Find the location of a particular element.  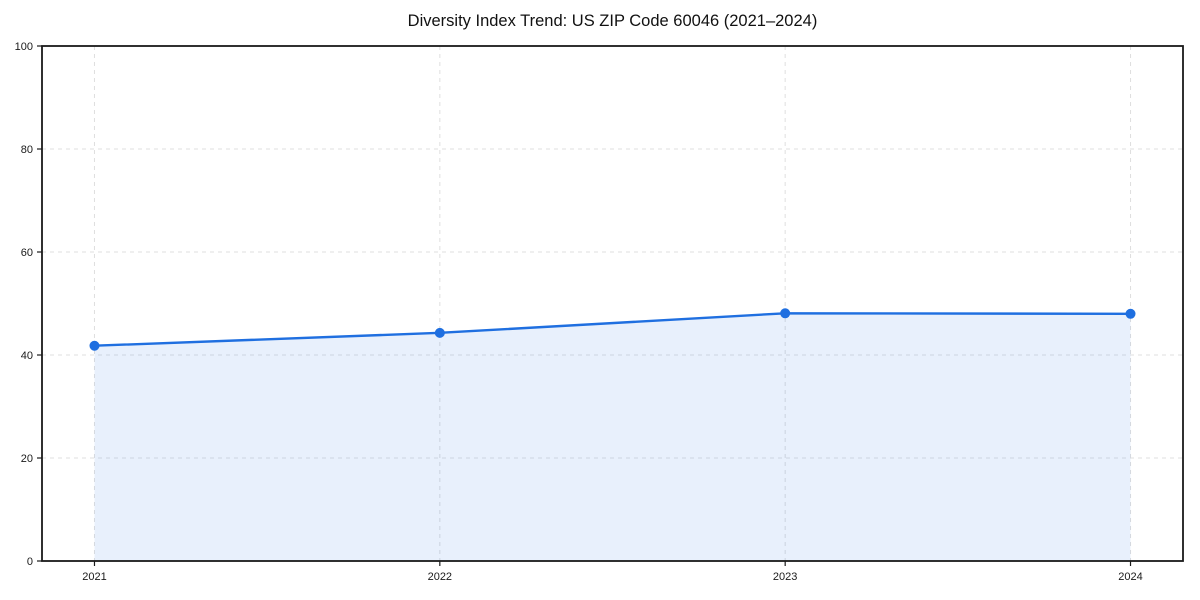

x-tick-label: 2023 is located at coordinates (785, 577).